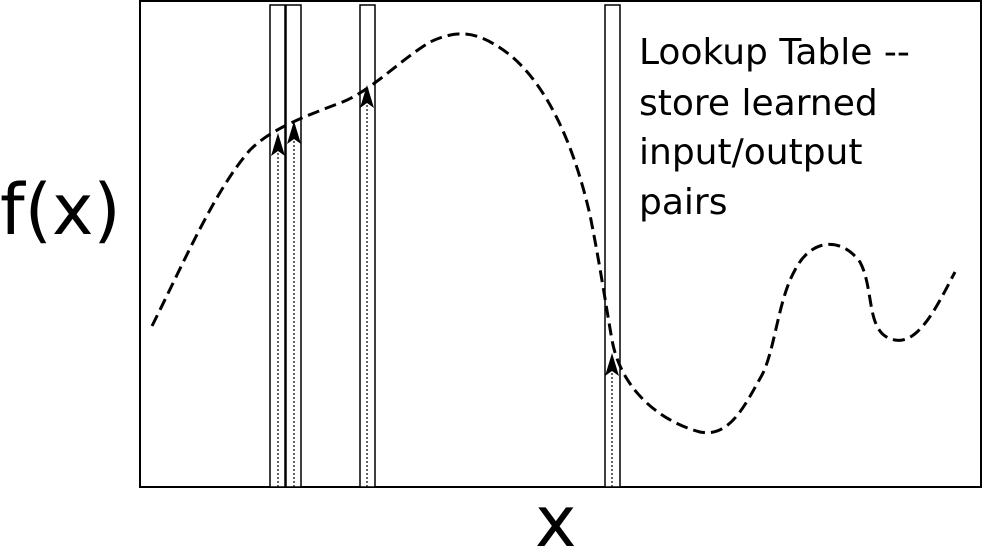 Image resolution: width=982 pixels, height=548 pixels. I want to click on x-axis-label: x, so click(555, 514).